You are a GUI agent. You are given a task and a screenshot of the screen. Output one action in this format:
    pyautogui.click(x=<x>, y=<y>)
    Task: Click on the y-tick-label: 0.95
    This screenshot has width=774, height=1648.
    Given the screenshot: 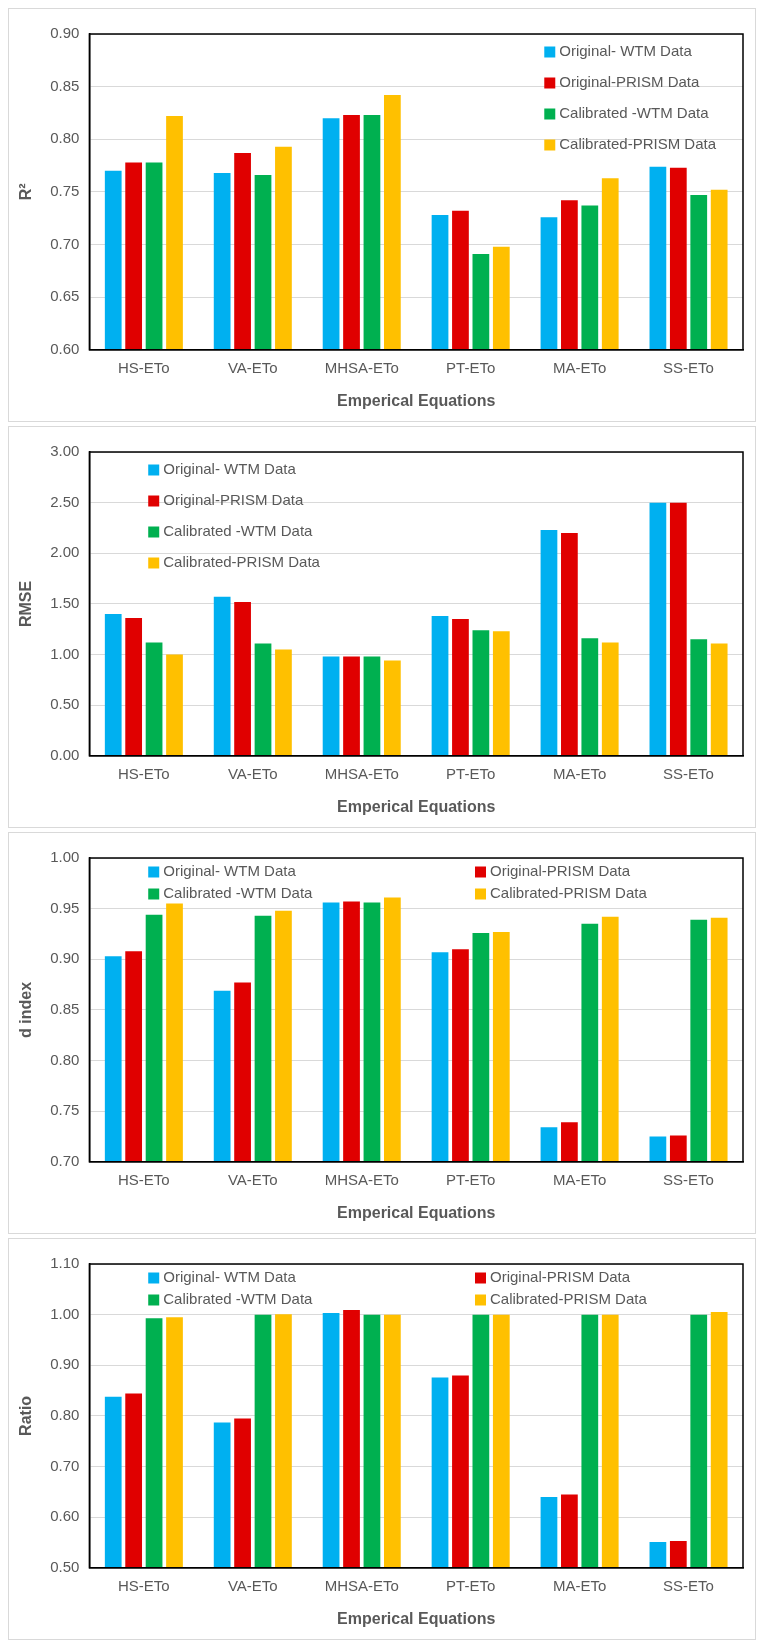 What is the action you would take?
    pyautogui.click(x=65, y=907)
    